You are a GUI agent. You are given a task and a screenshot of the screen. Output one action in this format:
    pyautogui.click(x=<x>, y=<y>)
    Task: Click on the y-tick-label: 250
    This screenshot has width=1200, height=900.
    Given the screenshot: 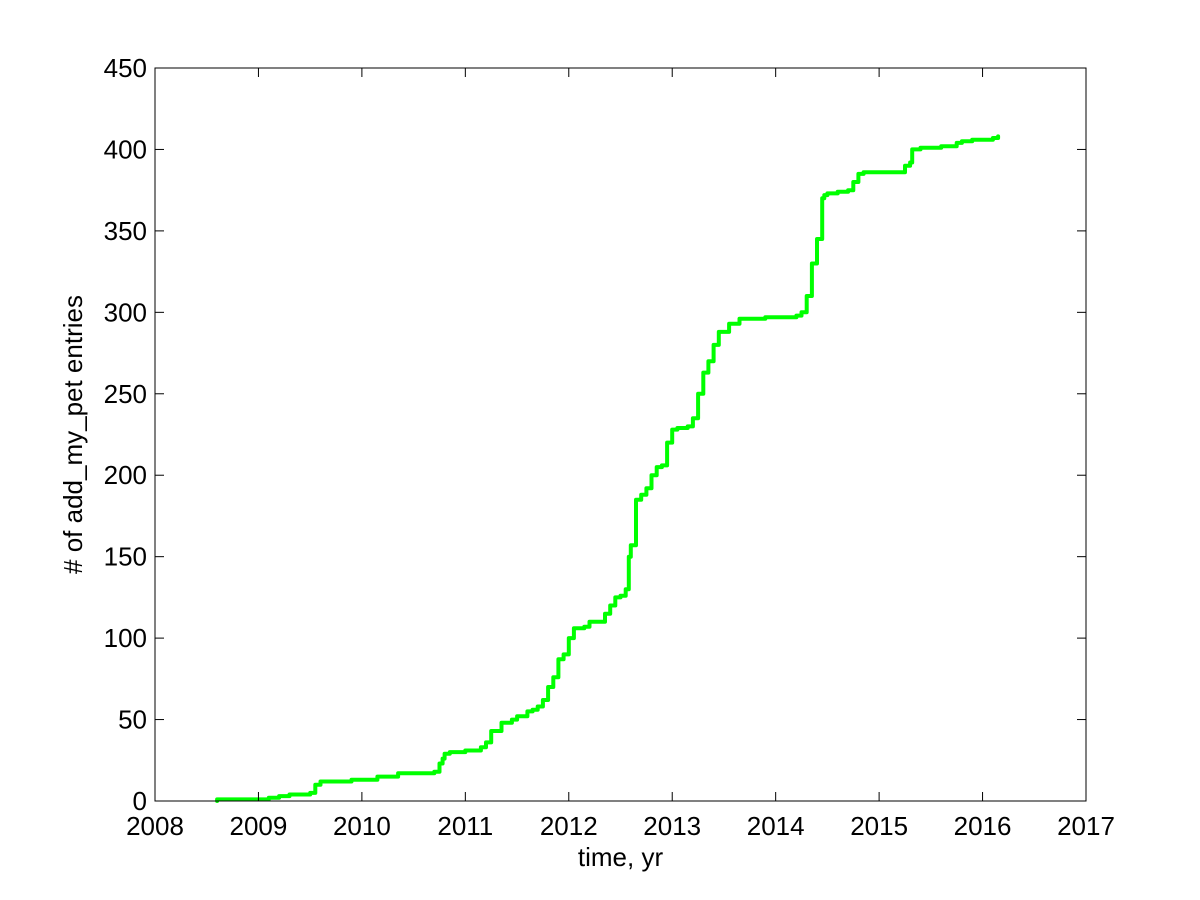 What is the action you would take?
    pyautogui.click(x=125, y=394)
    